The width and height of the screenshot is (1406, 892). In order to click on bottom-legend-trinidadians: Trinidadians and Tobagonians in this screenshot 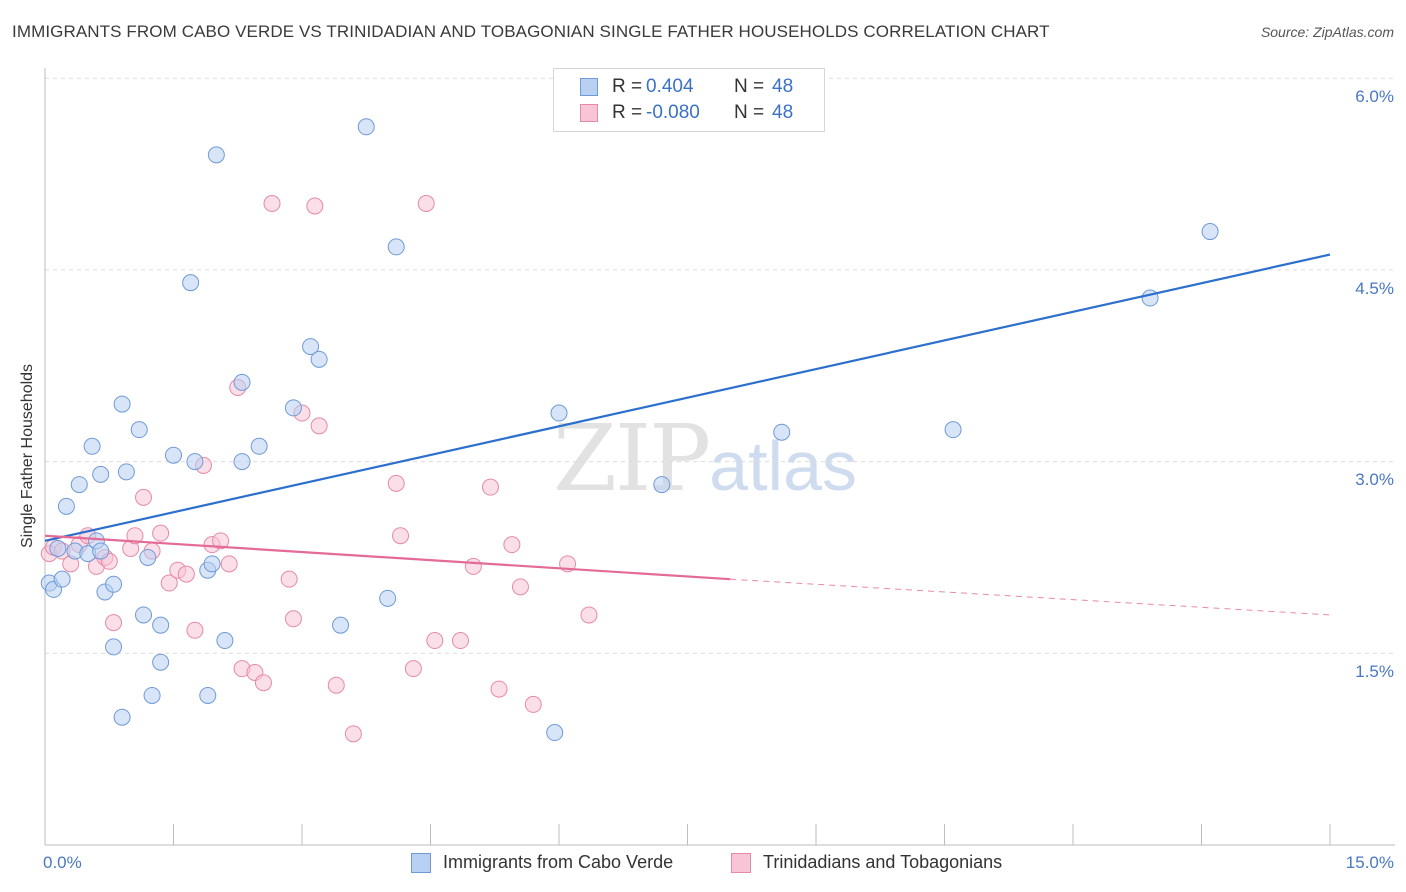, I will do `click(866, 862)`.